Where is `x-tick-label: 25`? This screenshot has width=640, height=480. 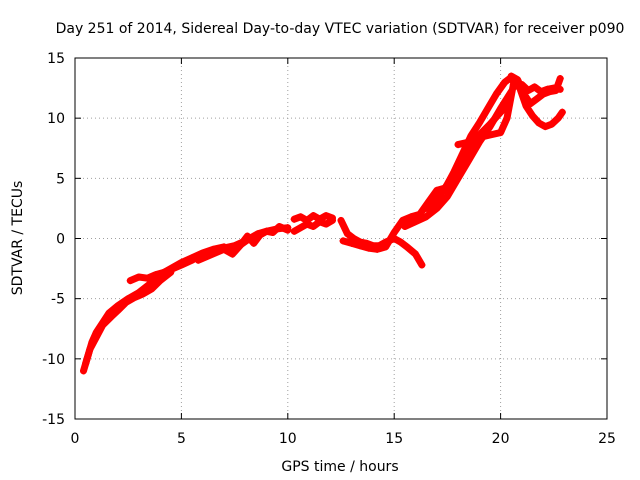
x-tick-label: 25 is located at coordinates (607, 439).